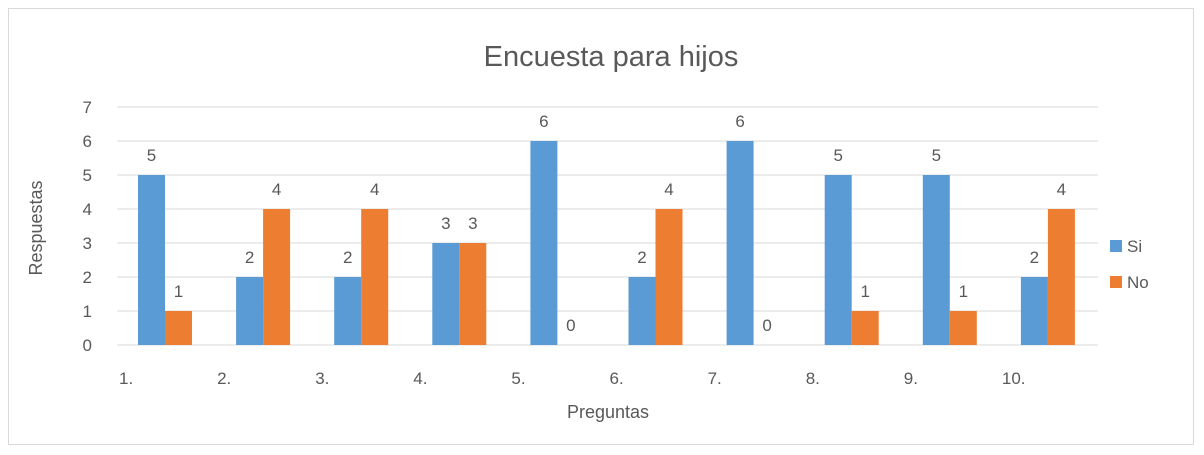  What do you see at coordinates (87, 141) in the screenshot?
I see `y-tick-label: 6` at bounding box center [87, 141].